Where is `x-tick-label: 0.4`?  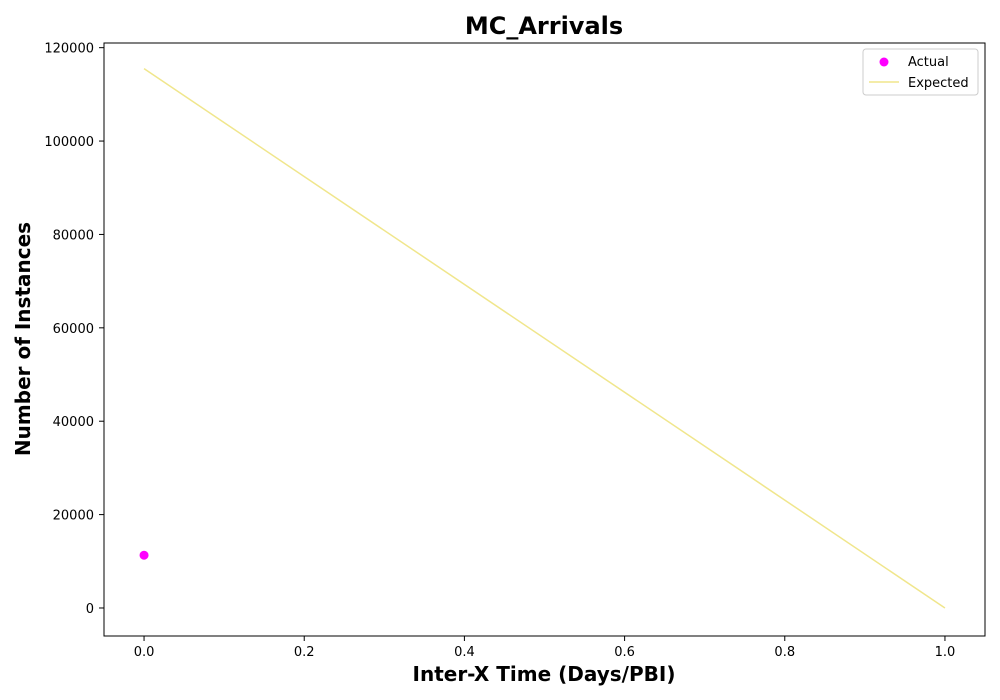
x-tick-label: 0.4 is located at coordinates (464, 652).